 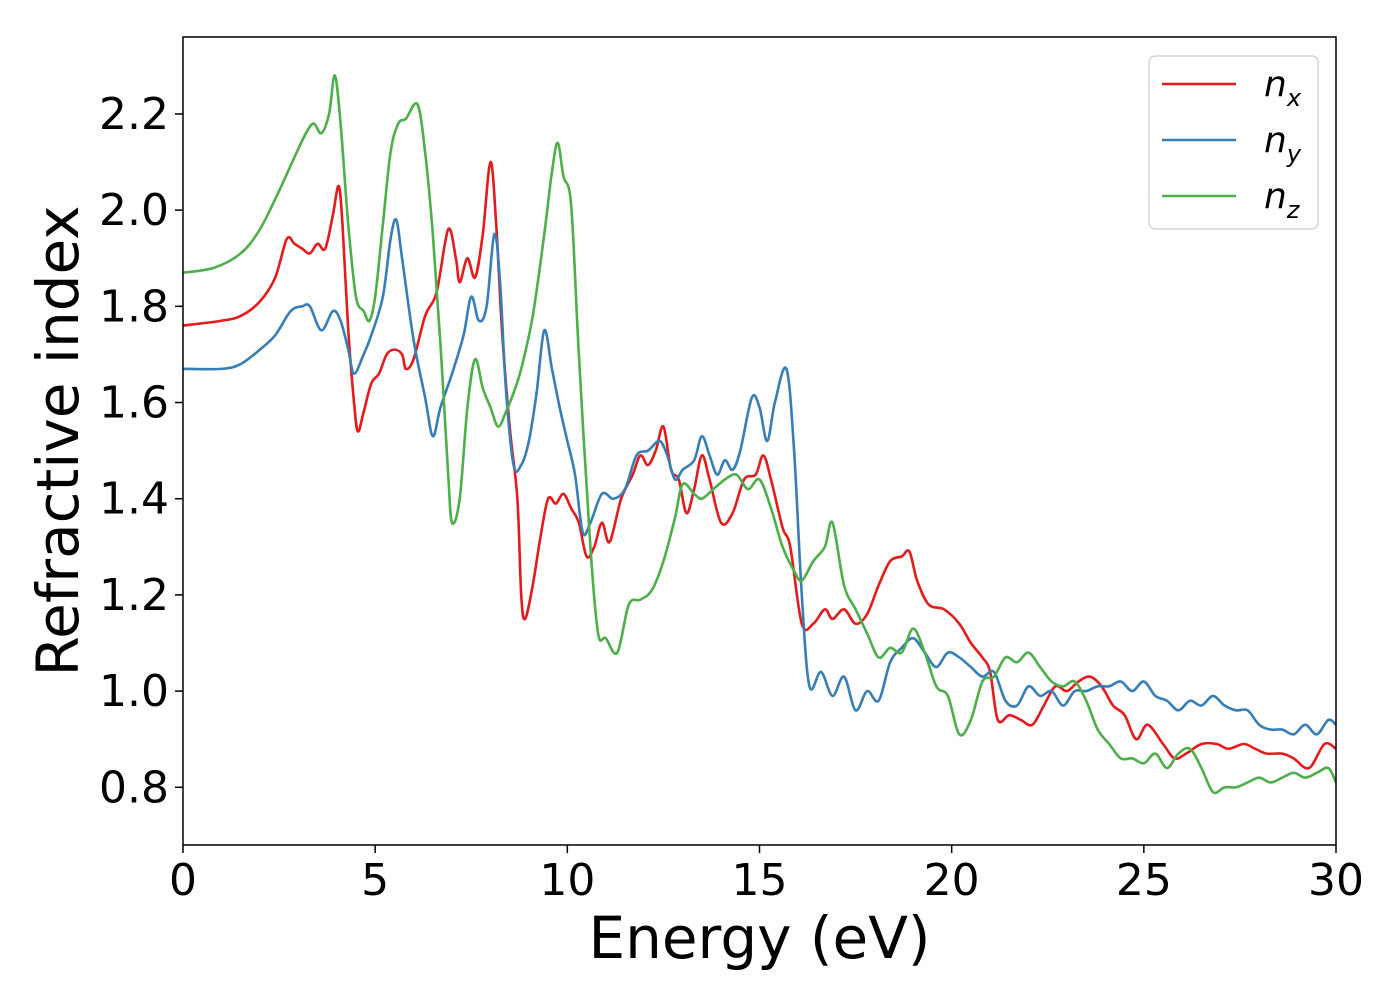 What do you see at coordinates (134, 210) in the screenshot?
I see `y-tick-label: 2.0` at bounding box center [134, 210].